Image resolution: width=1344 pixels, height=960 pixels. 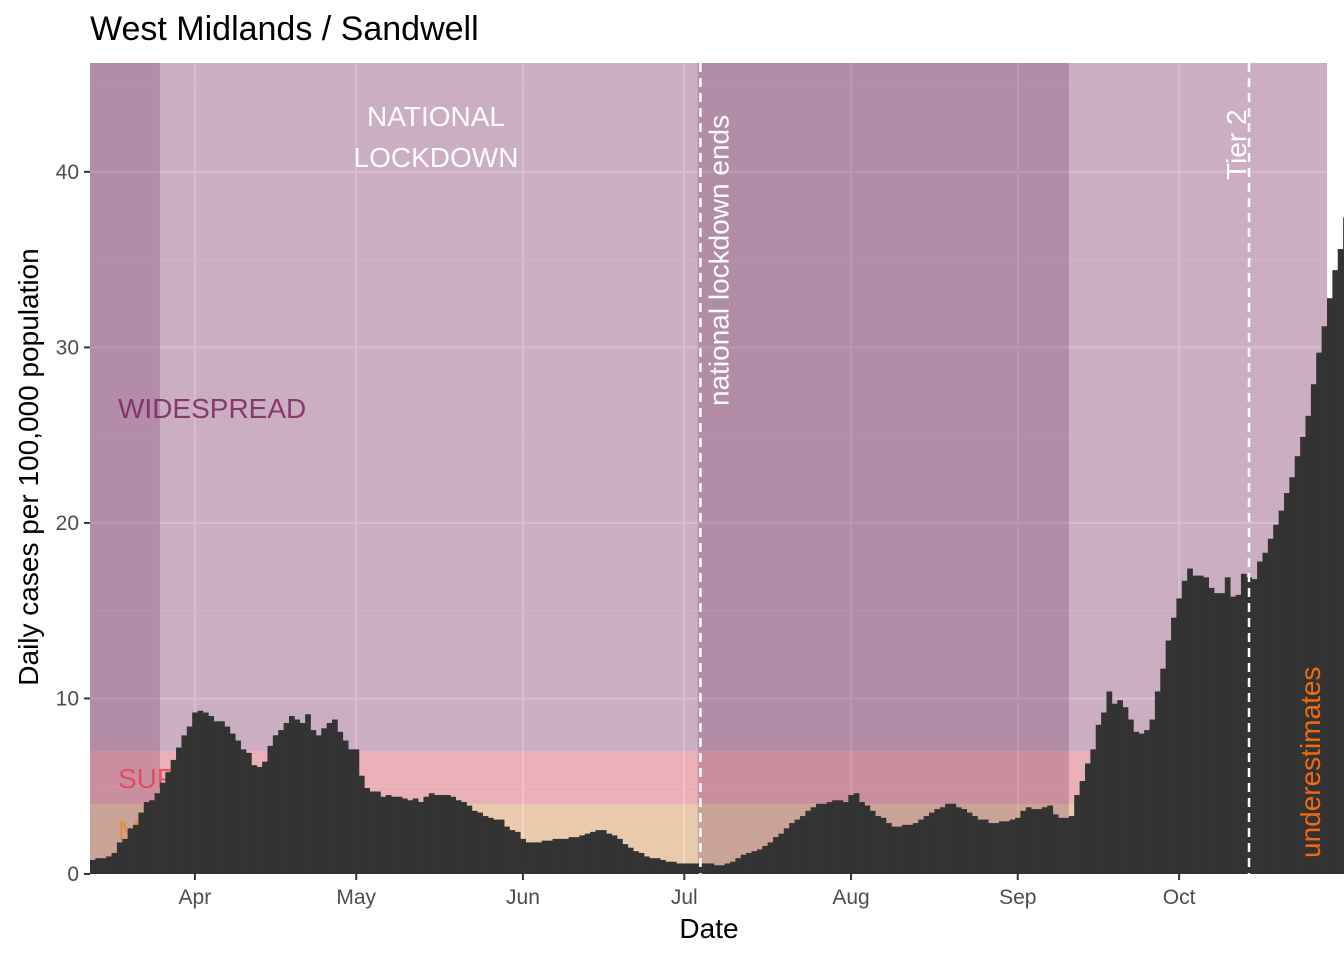 What do you see at coordinates (67, 172) in the screenshot?
I see `y-tick-label: 40` at bounding box center [67, 172].